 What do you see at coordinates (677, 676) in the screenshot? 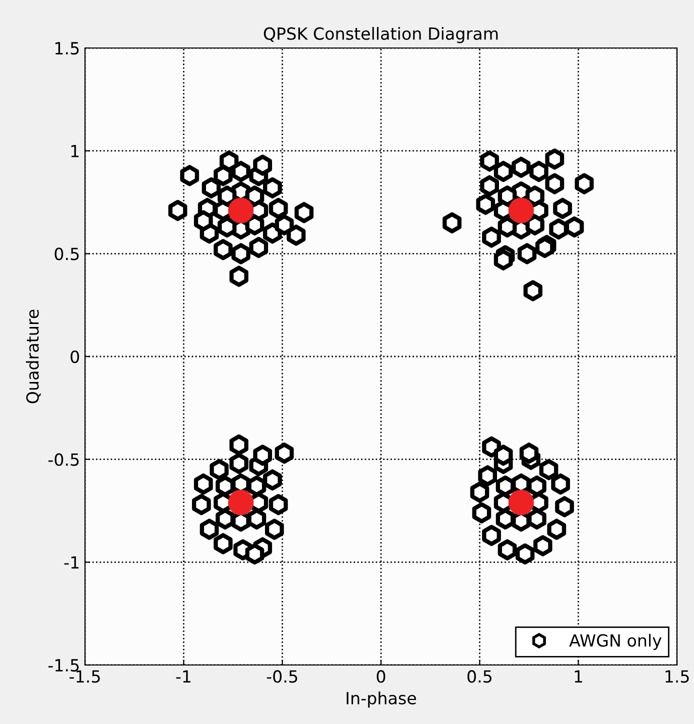
I see `x-tick-label: 1.5` at bounding box center [677, 676].